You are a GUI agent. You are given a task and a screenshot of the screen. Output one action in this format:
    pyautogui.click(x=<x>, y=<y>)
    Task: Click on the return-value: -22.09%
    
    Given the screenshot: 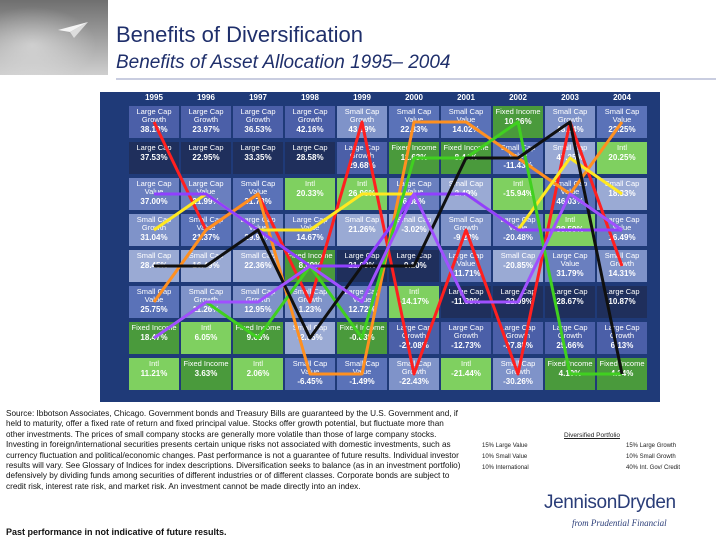 What is the action you would take?
    pyautogui.click(x=518, y=301)
    